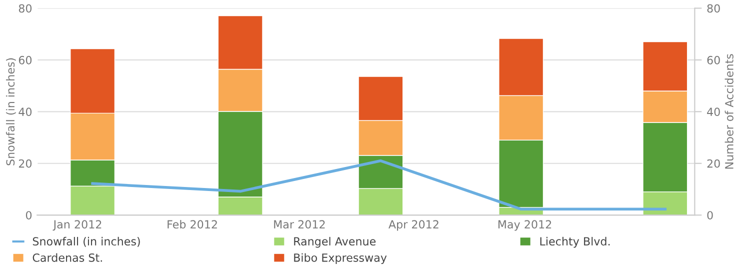 This screenshot has height=274, width=743. What do you see at coordinates (713, 60) in the screenshot?
I see `y2-tick-label: 60` at bounding box center [713, 60].